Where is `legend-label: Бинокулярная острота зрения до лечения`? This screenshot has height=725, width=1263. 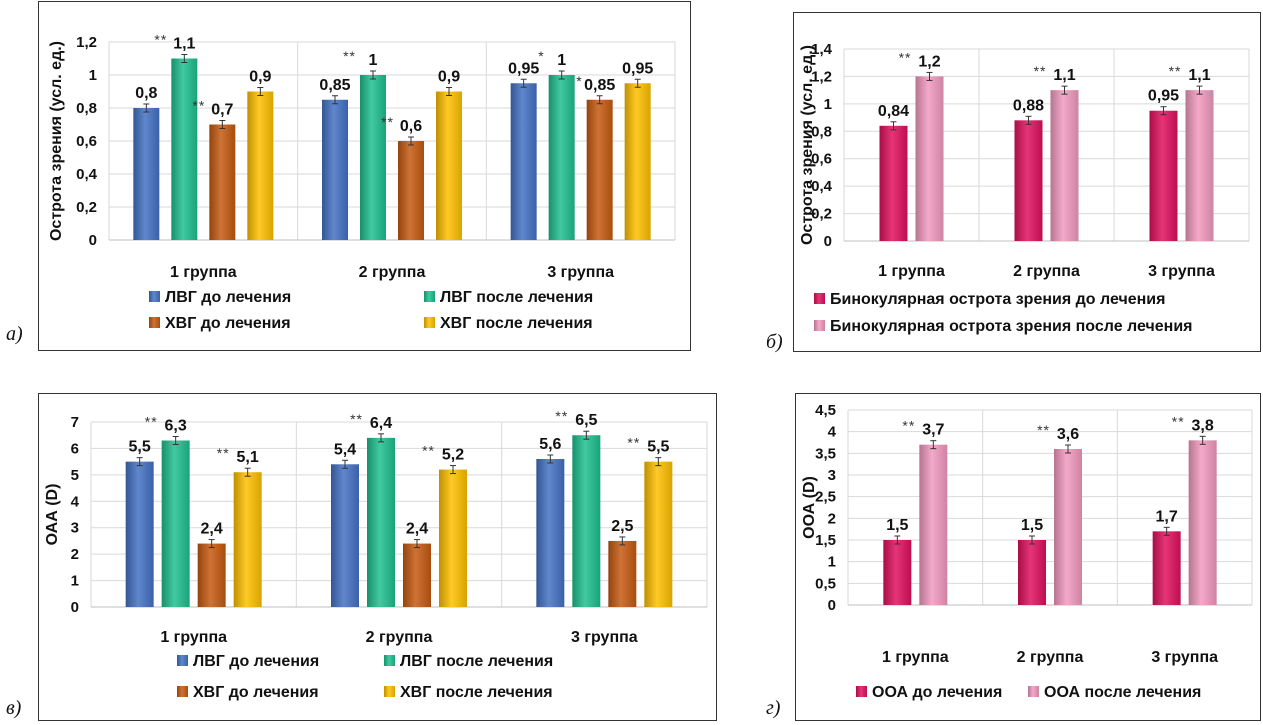
legend-label: Бинокулярная острота зрения до лечения is located at coordinates (997, 299).